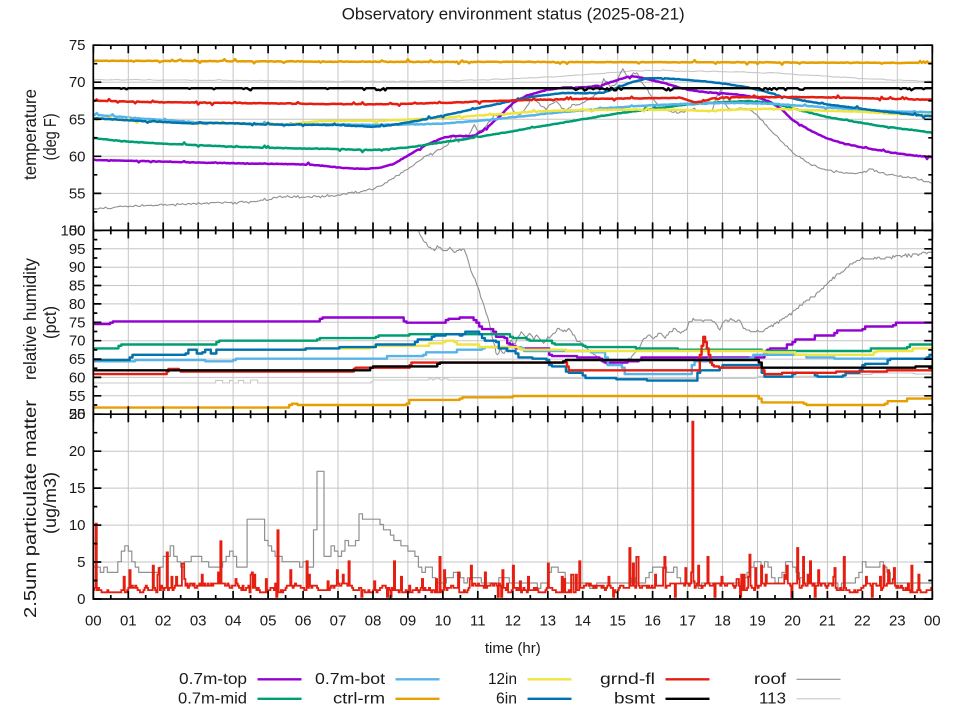 This screenshot has width=960, height=720. I want to click on svg-text: 08, so click(373, 621).